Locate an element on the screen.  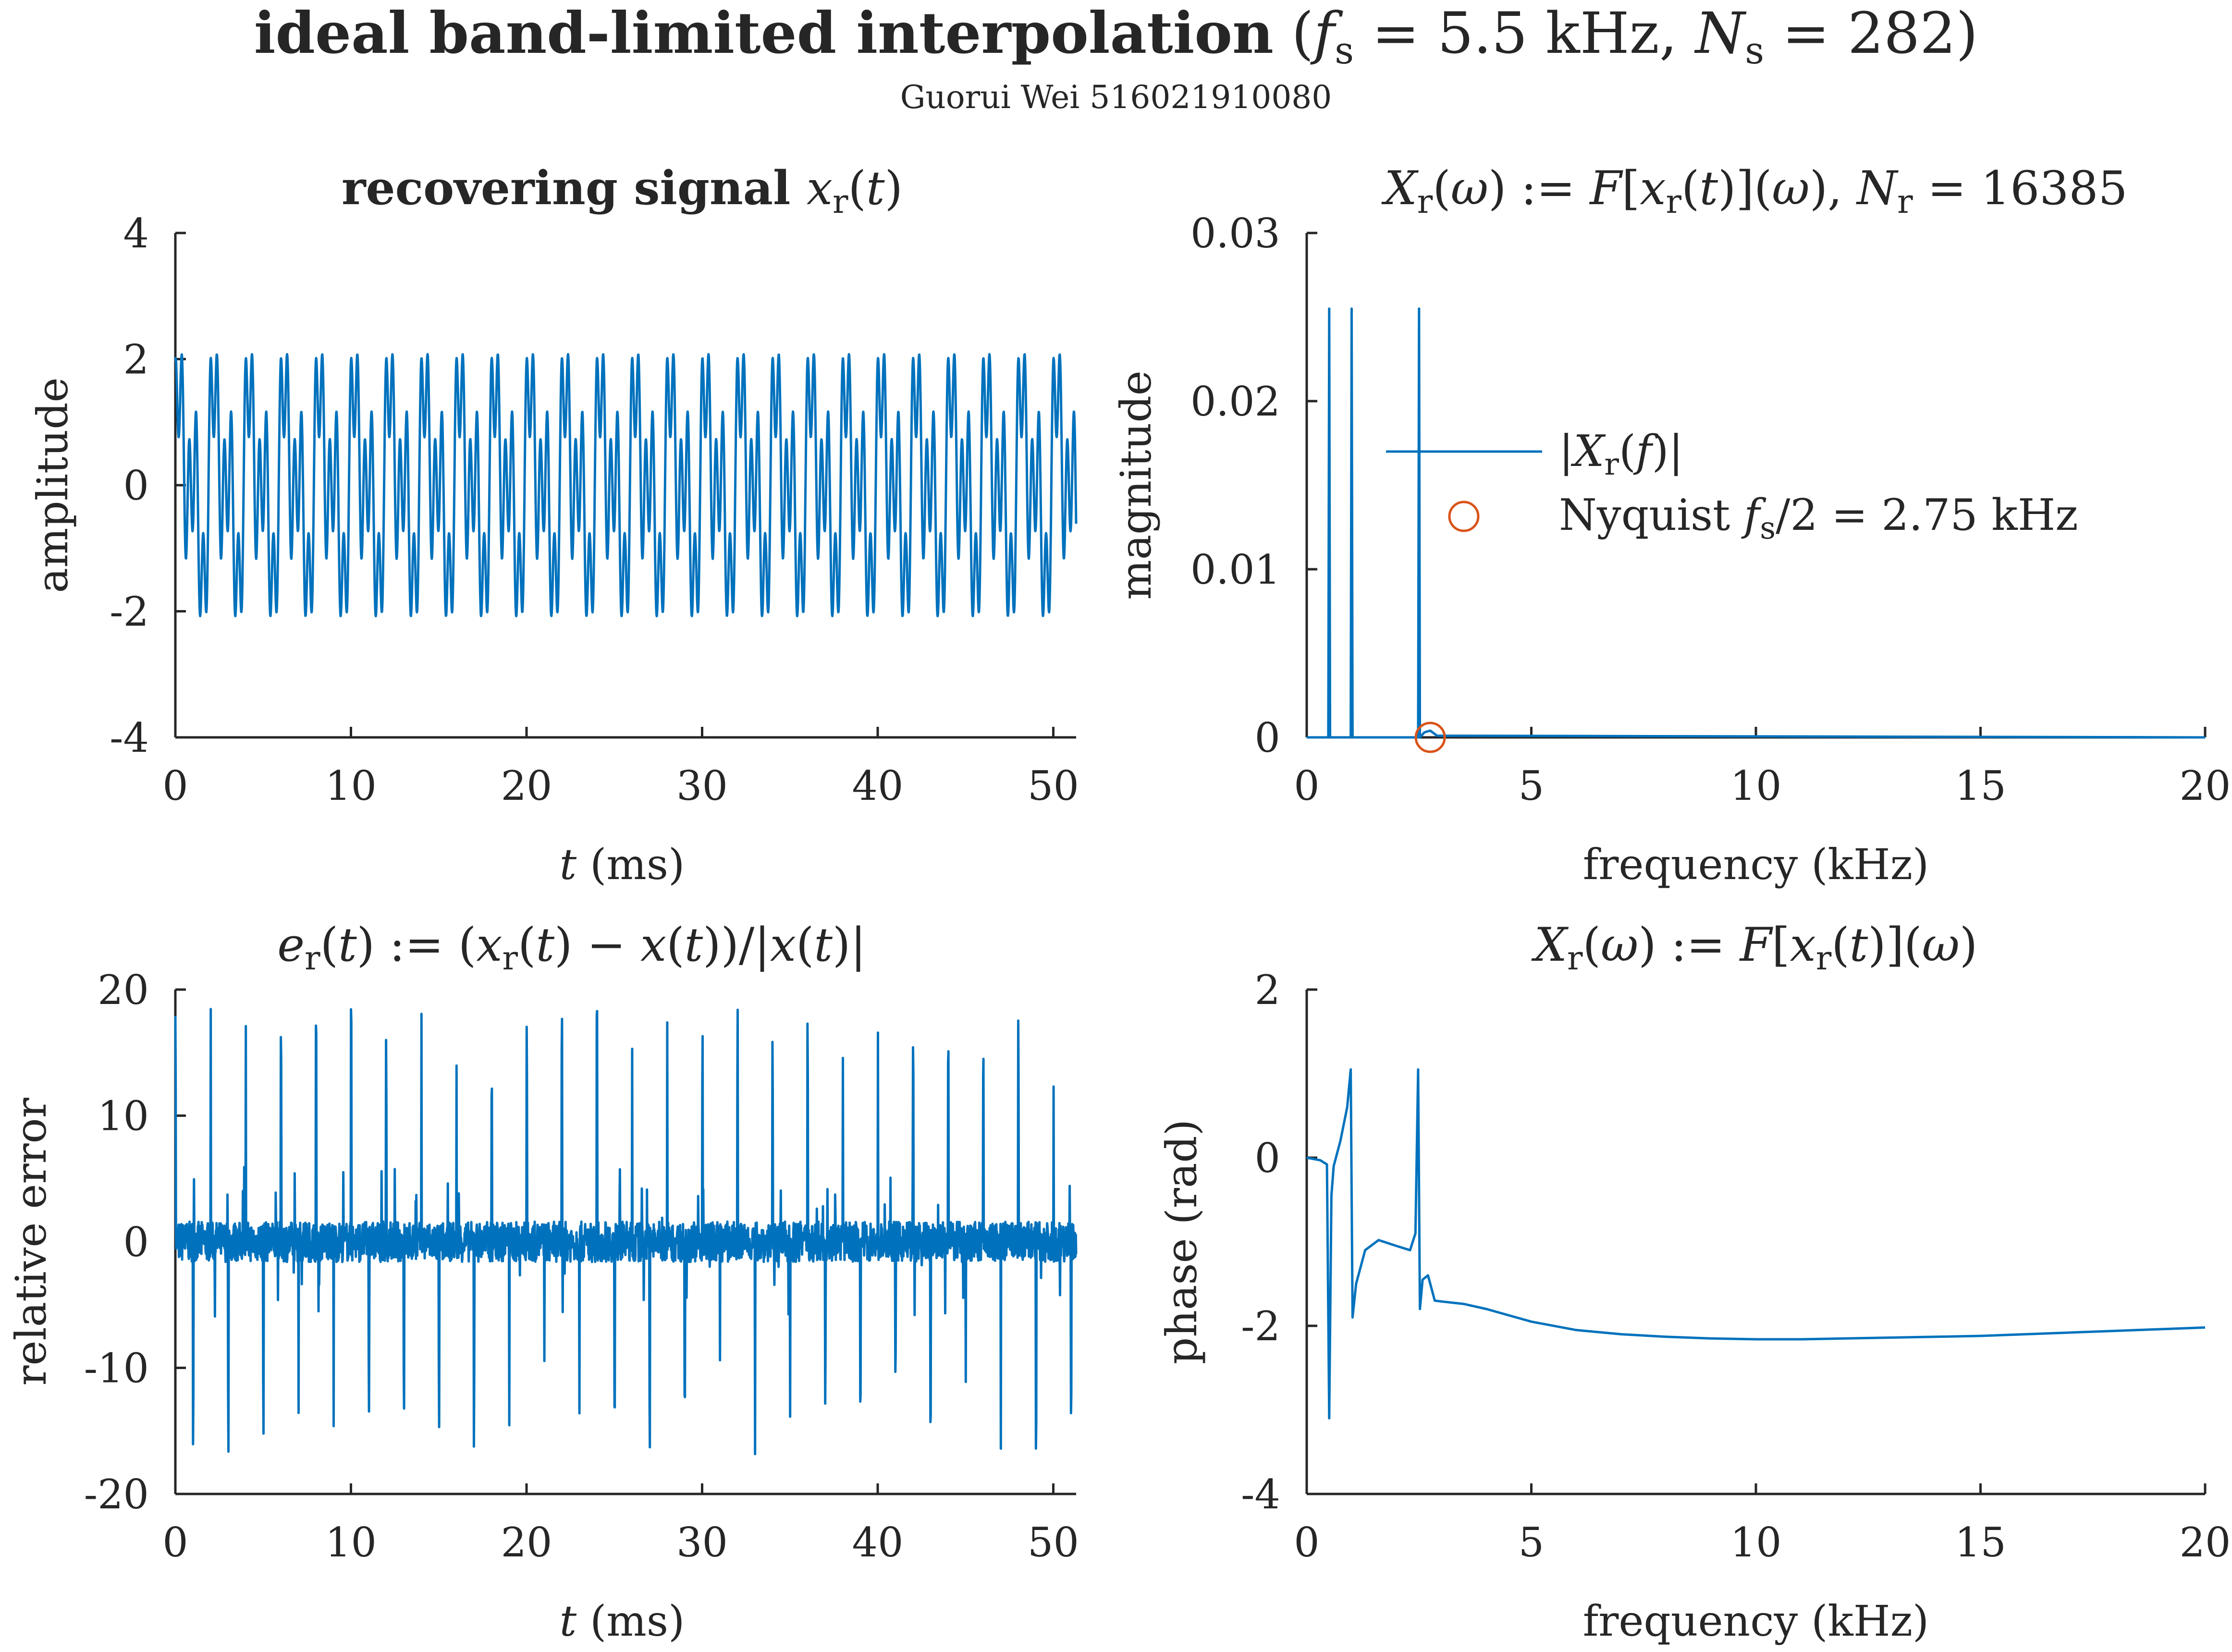
y-tick-label: 0.02 is located at coordinates (1235, 402).